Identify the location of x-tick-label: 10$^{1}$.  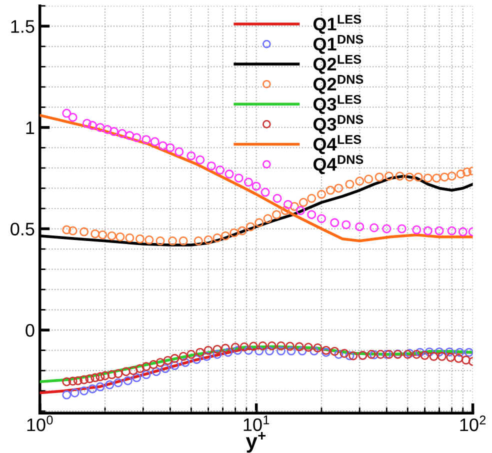
(257, 424).